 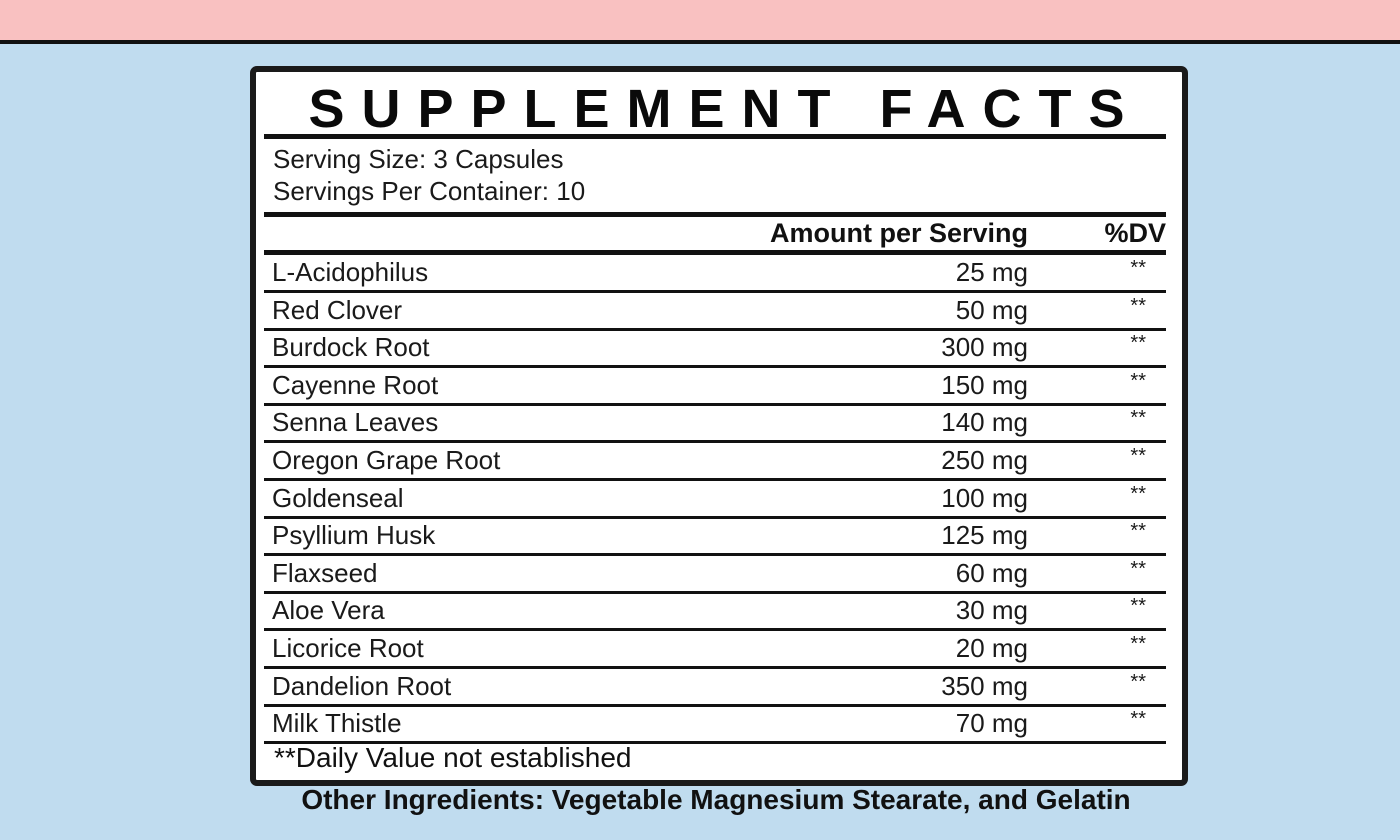 What do you see at coordinates (386, 460) in the screenshot?
I see `ingredient-name: Oregon Grape Root` at bounding box center [386, 460].